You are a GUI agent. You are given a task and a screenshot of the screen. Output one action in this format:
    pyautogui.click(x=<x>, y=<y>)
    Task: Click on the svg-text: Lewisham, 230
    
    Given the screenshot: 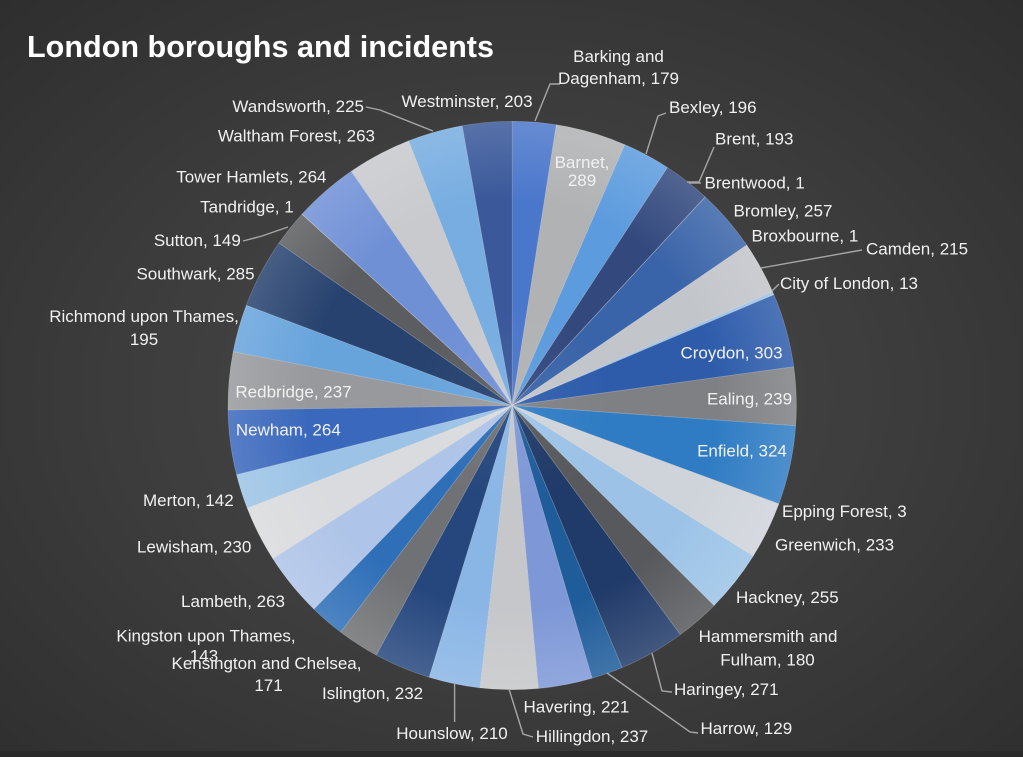 What is the action you would take?
    pyautogui.click(x=194, y=546)
    